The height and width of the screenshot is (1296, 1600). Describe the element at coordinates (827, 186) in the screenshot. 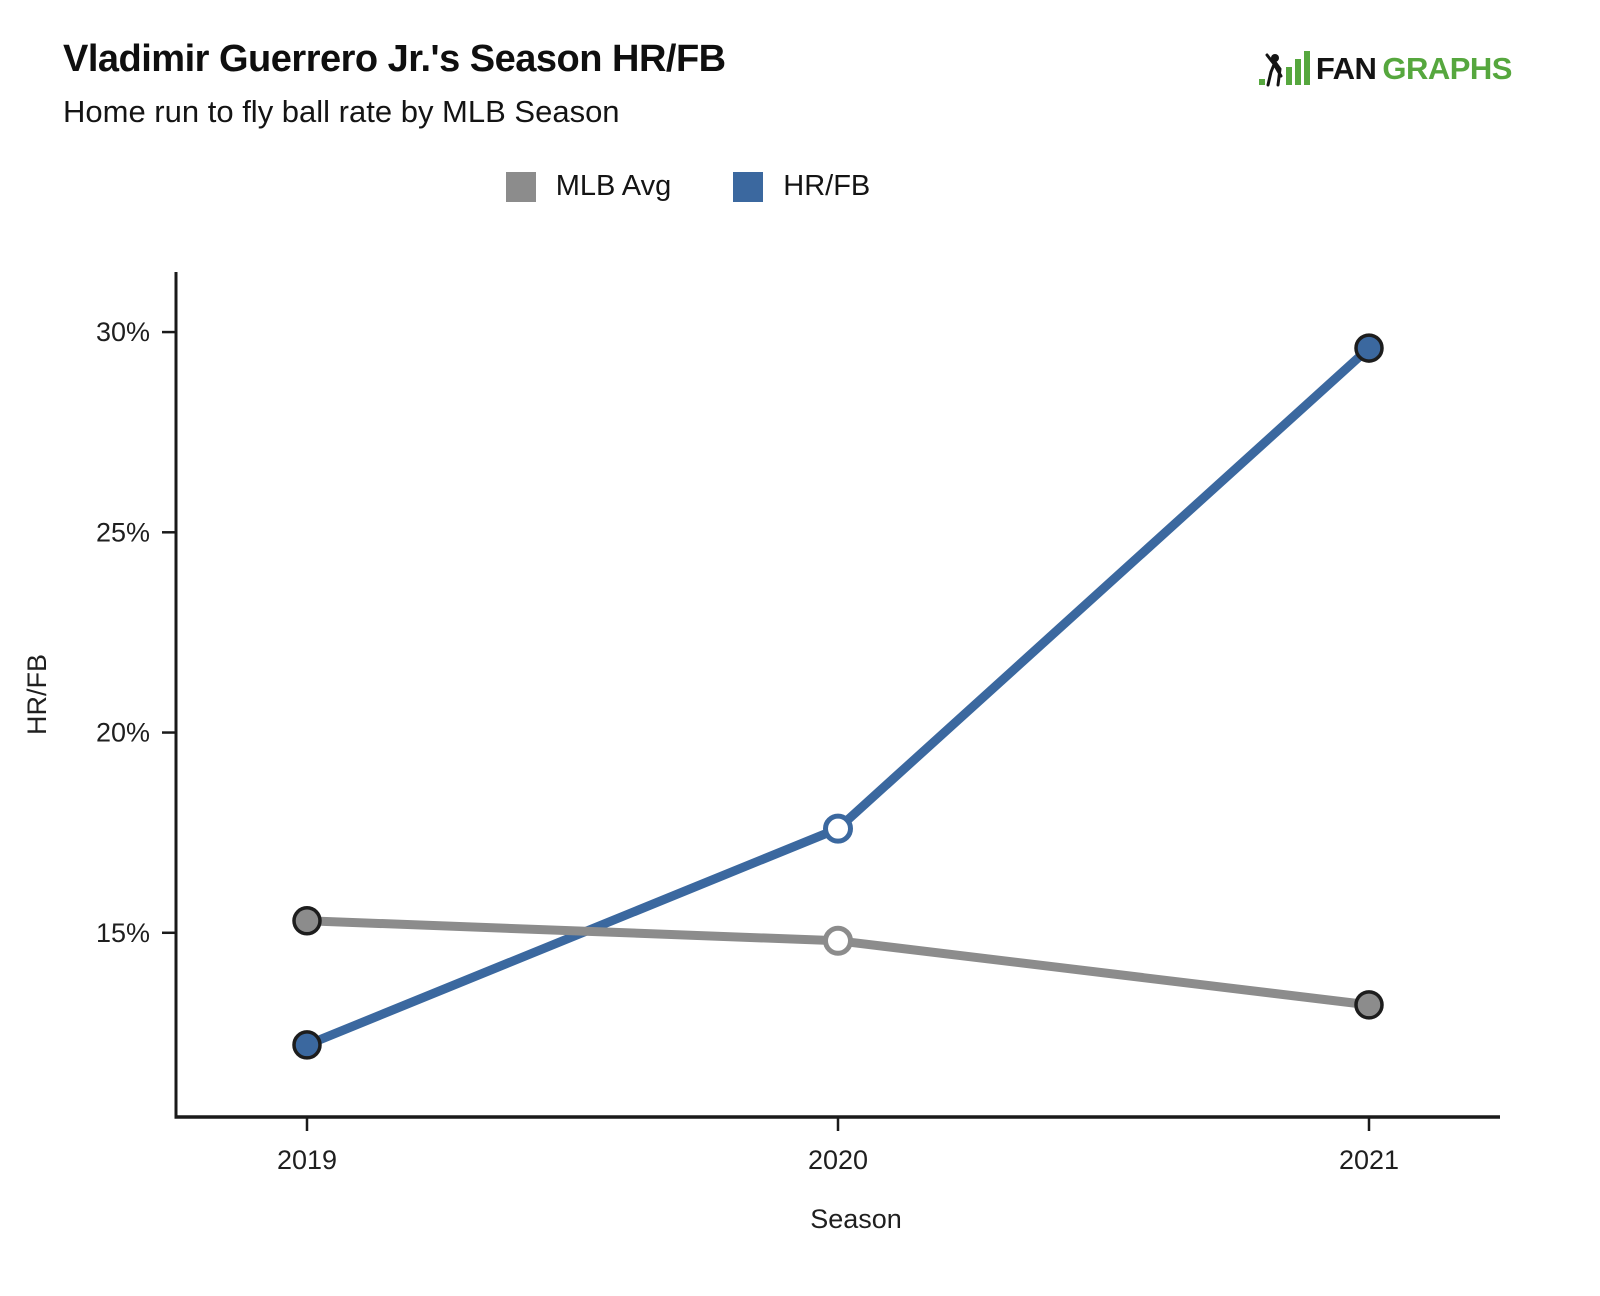

I see `legend-label-hrfb: HR/FB` at that location.